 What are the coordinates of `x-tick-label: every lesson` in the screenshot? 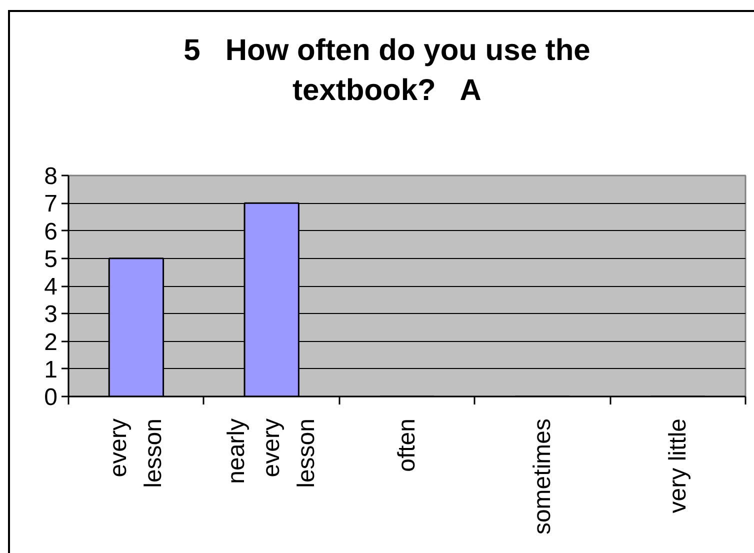 It's located at (136, 453).